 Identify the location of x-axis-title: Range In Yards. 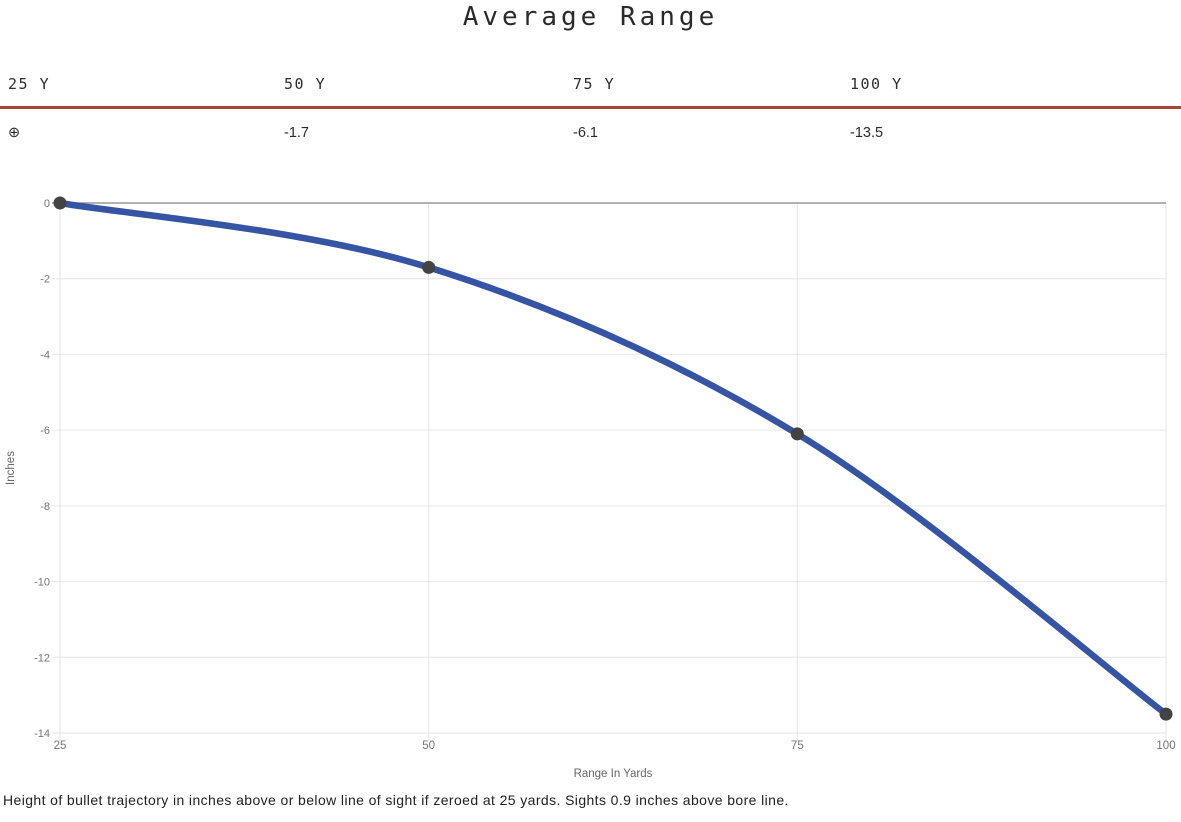
(613, 774).